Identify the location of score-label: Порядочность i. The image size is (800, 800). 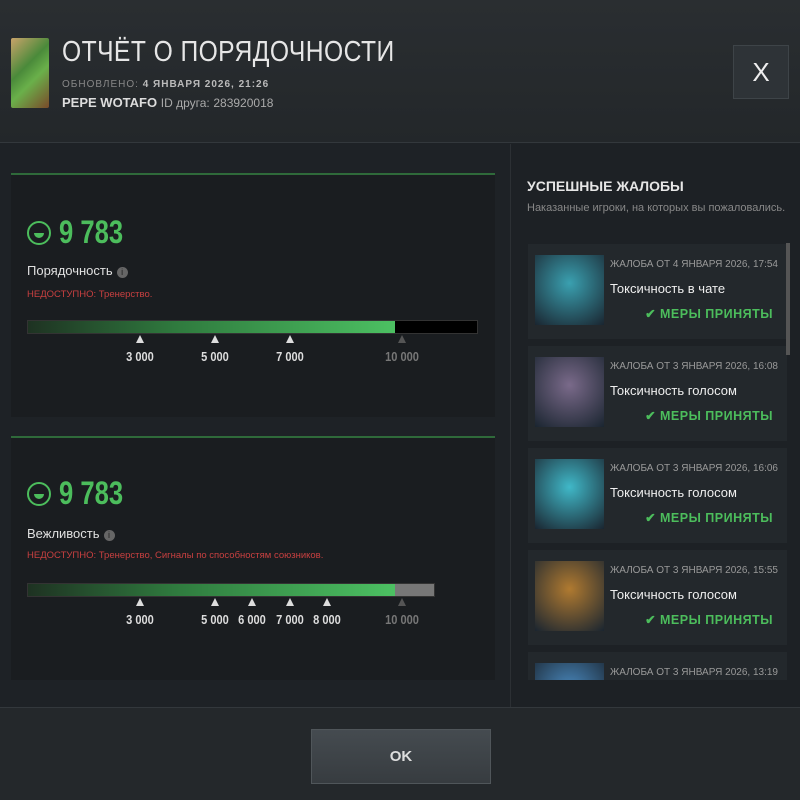
(77, 270).